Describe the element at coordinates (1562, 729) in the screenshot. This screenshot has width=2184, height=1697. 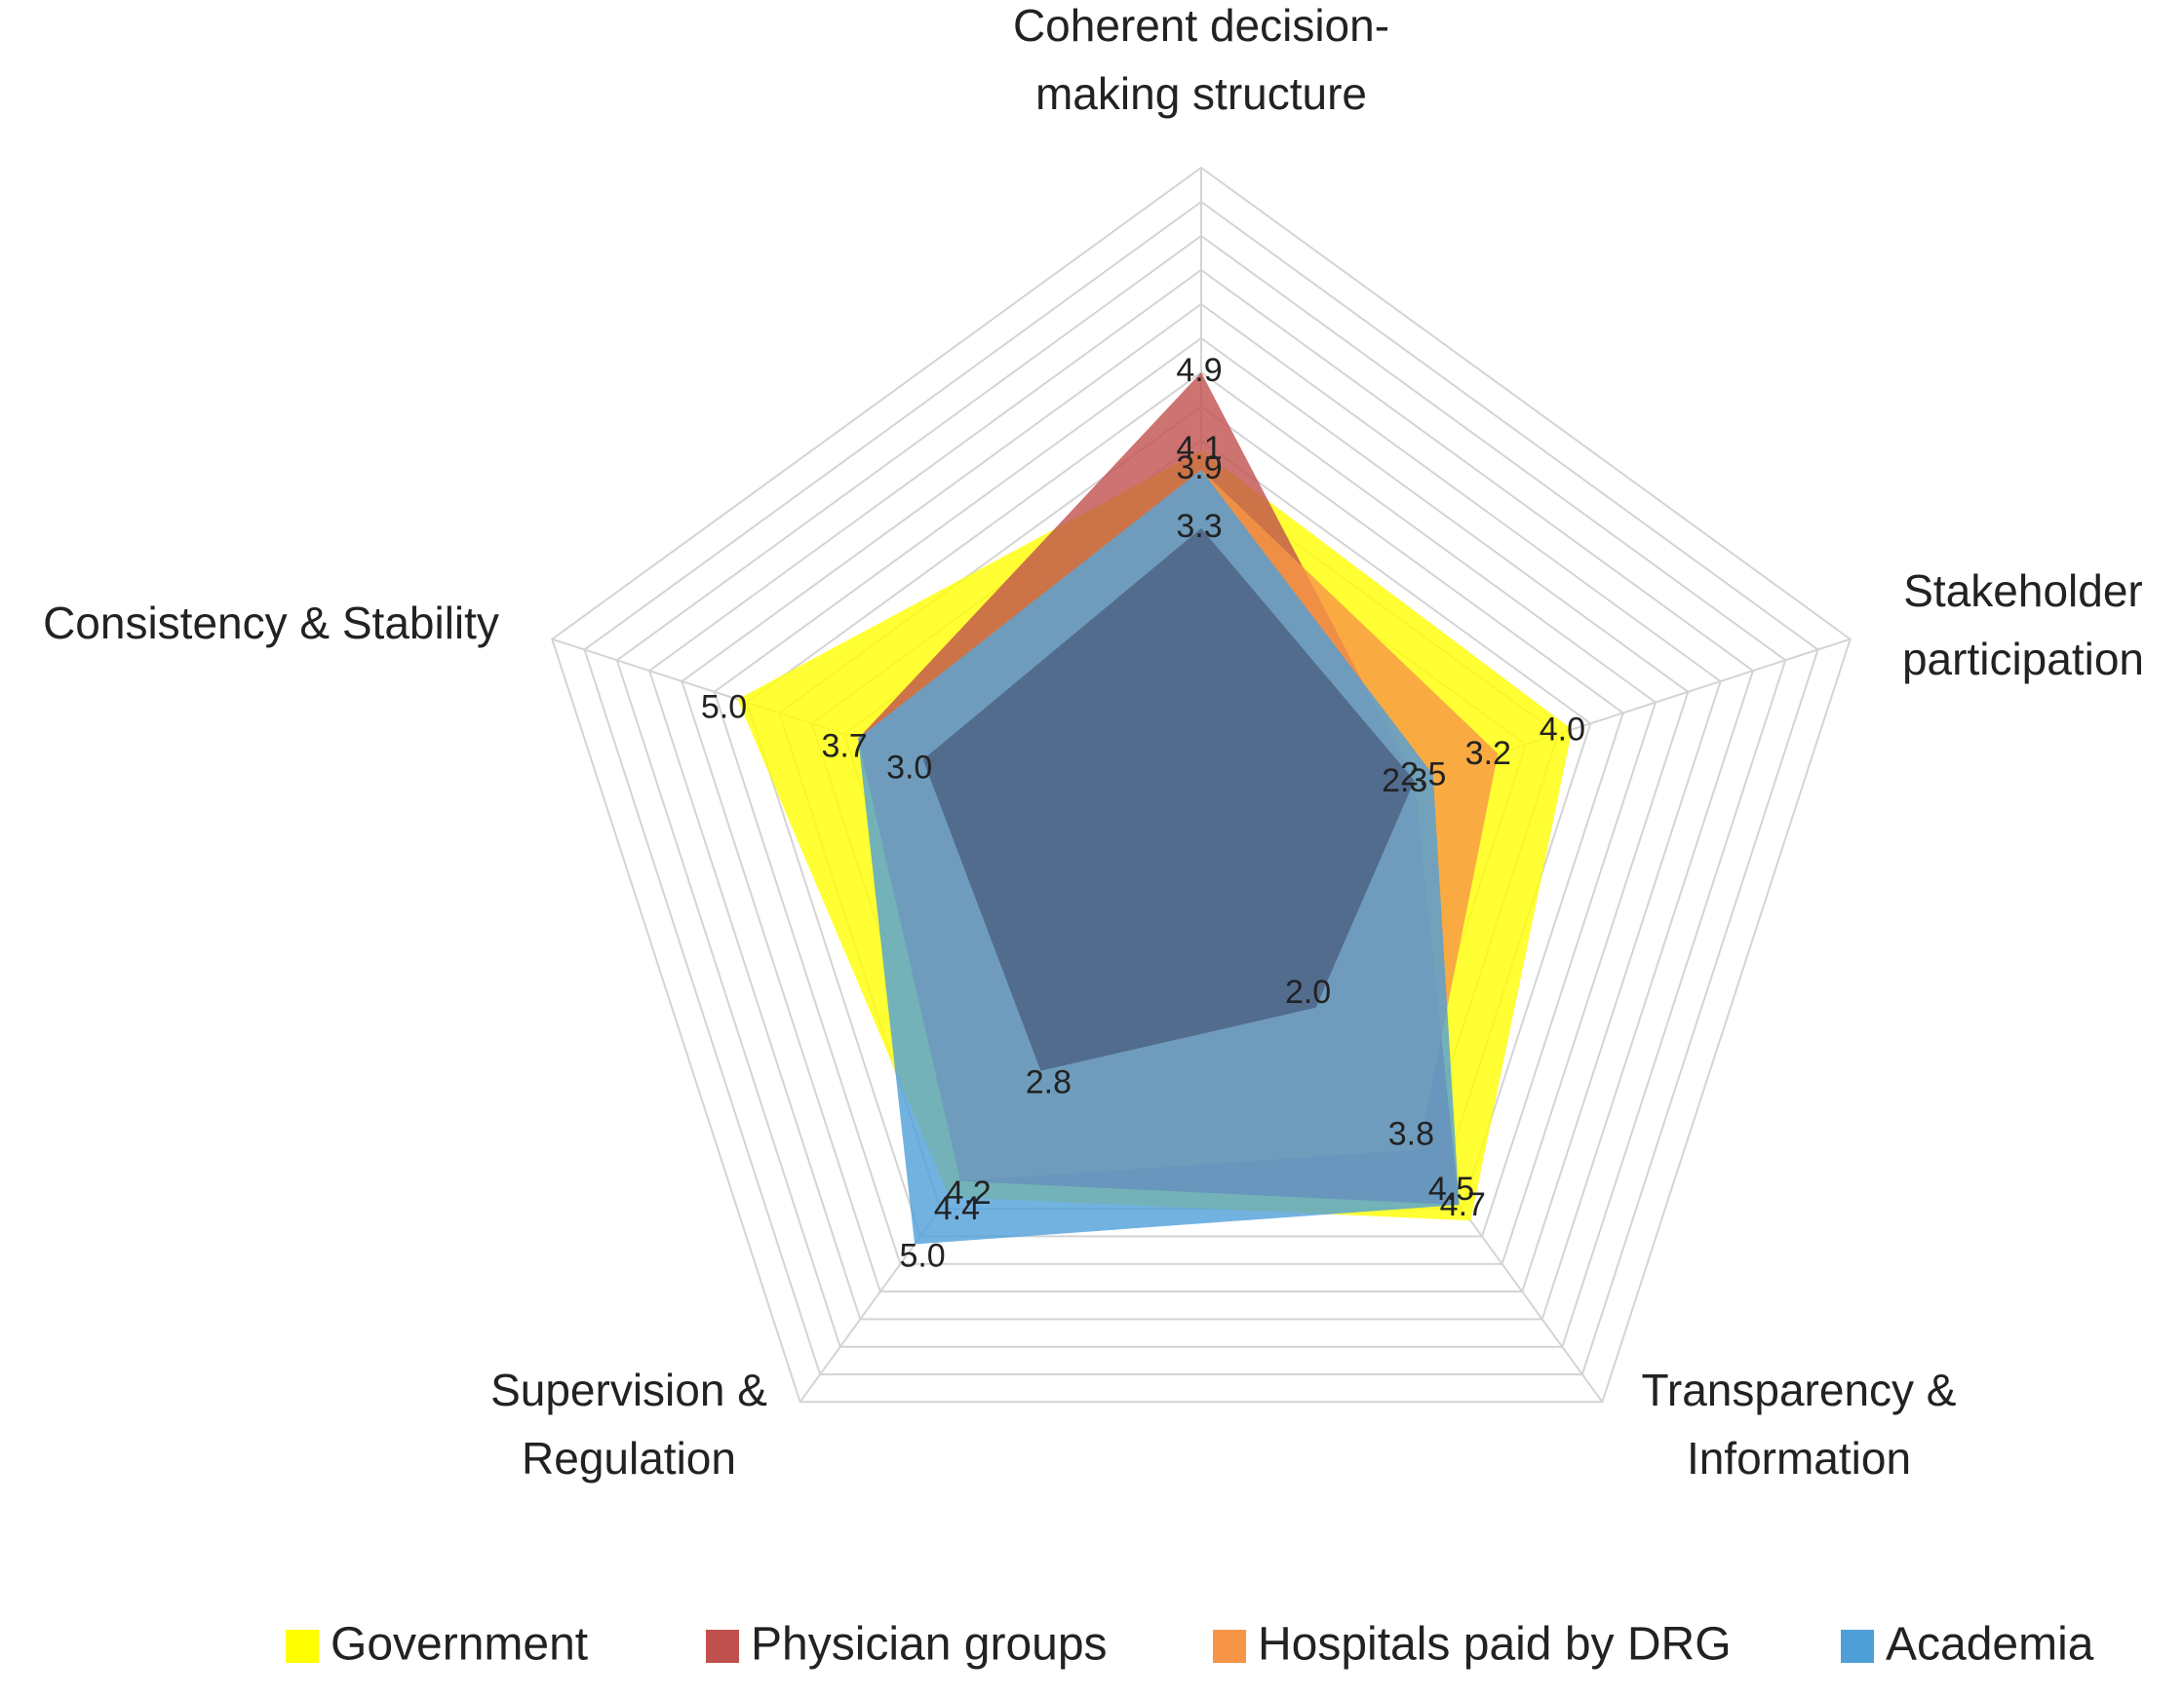
I see `data-label: 4.0` at that location.